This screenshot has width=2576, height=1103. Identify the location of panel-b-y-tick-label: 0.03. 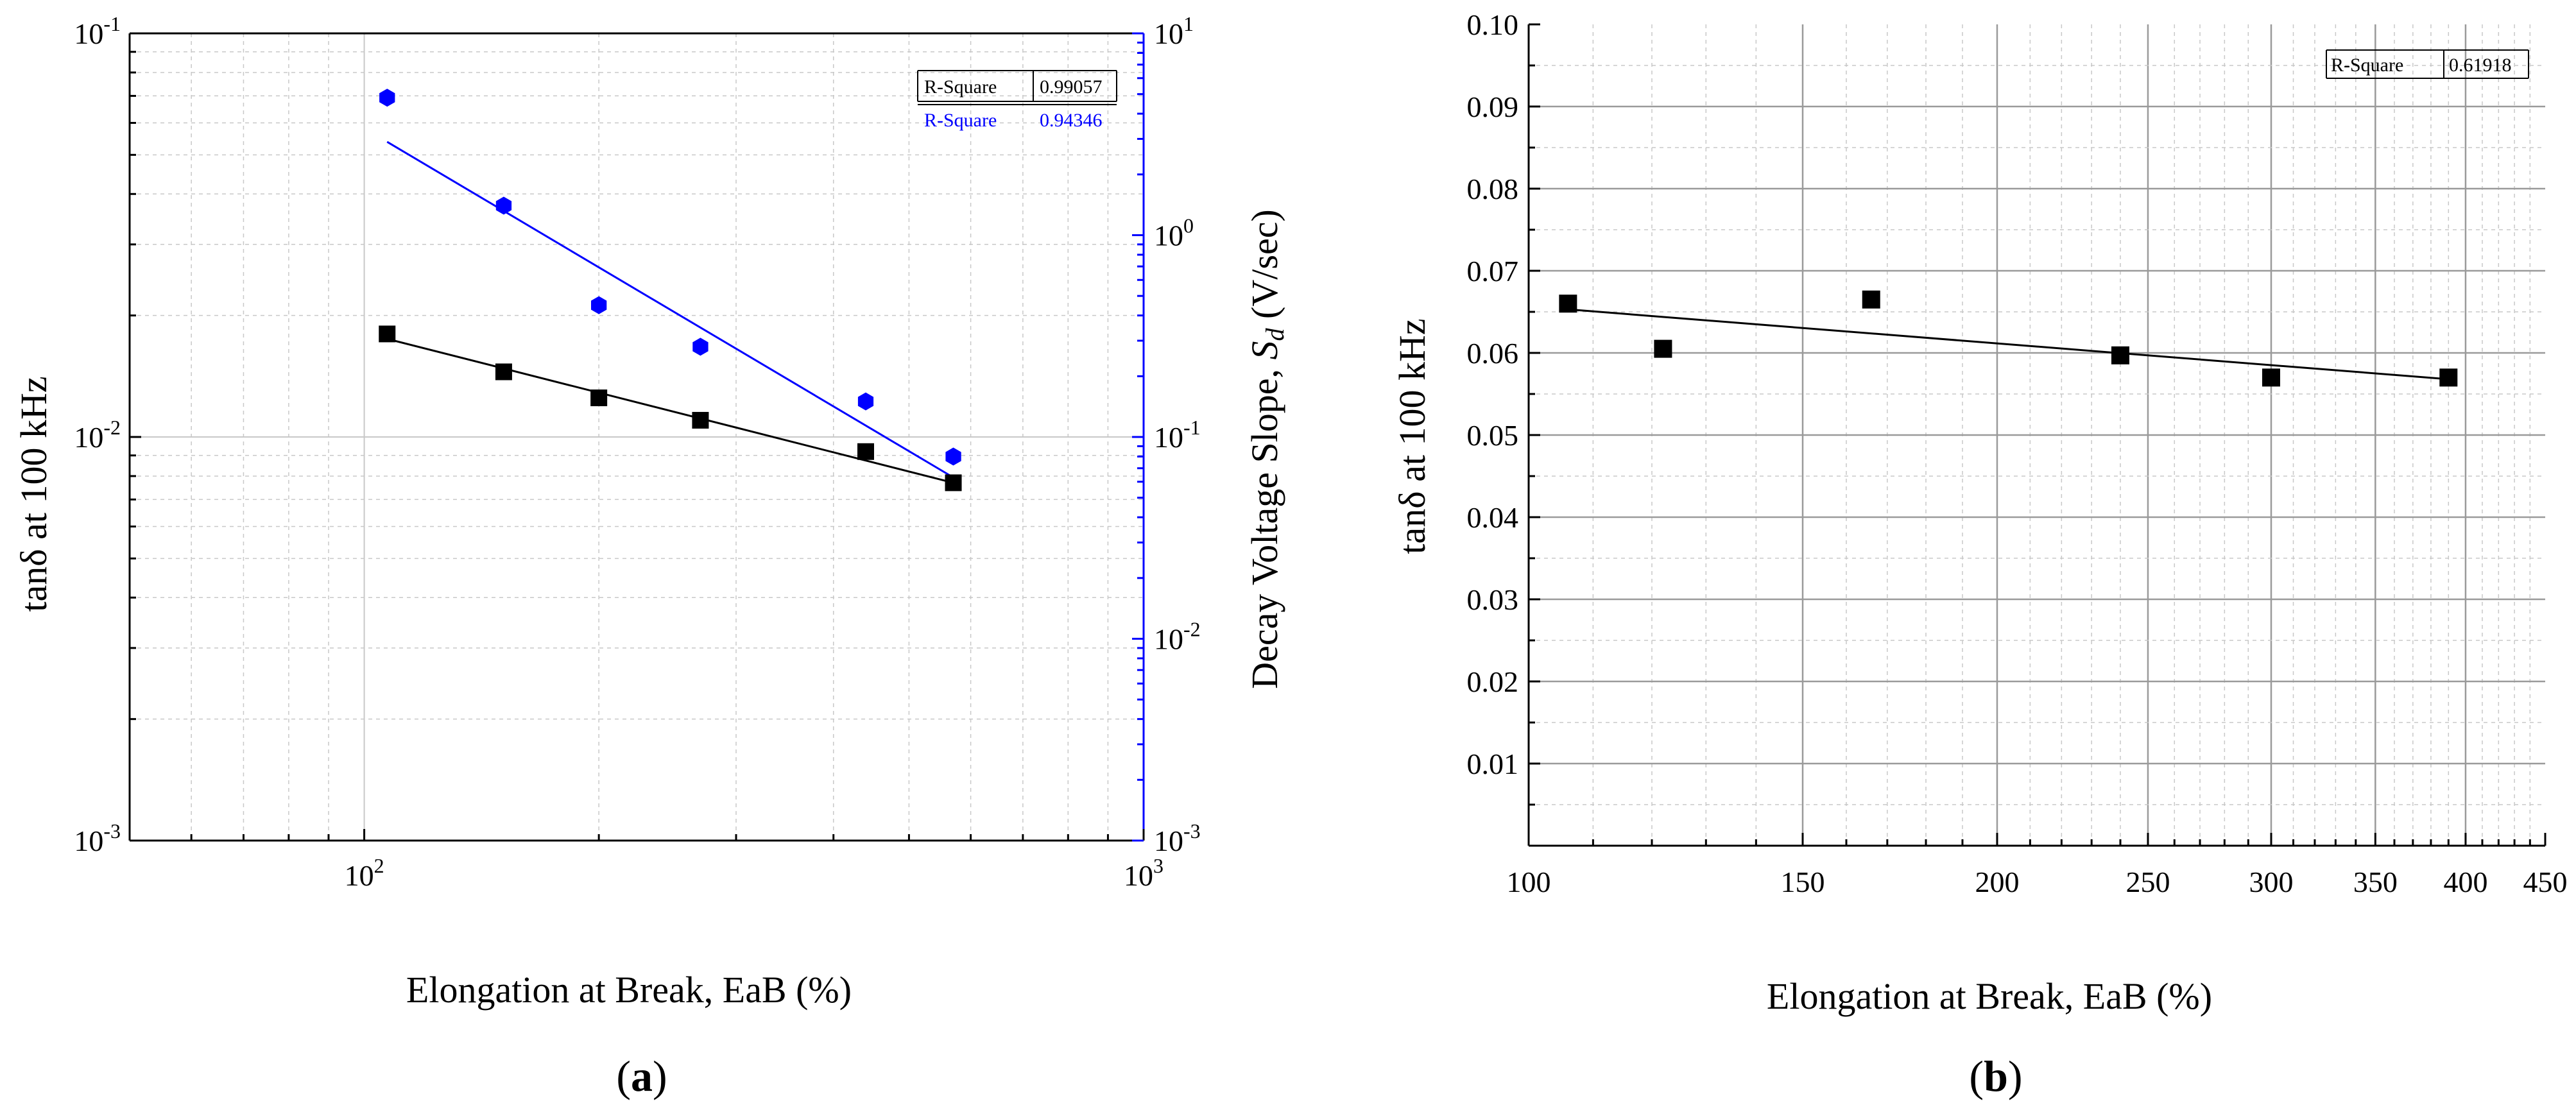
(1493, 599).